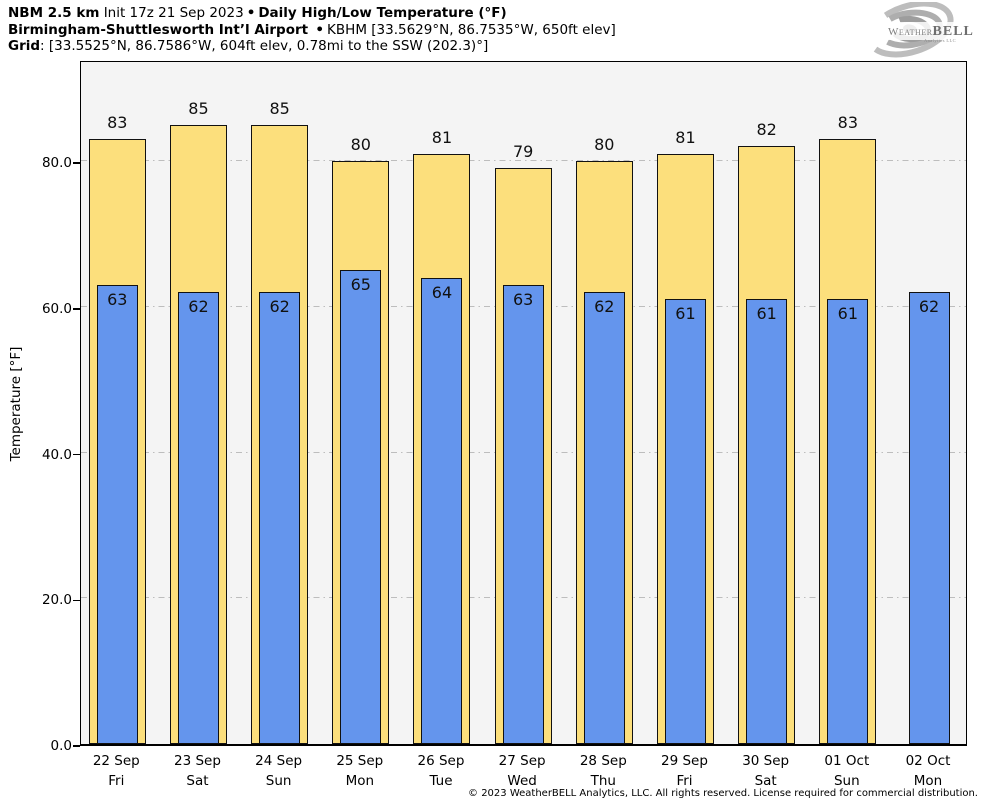 Image resolution: width=984 pixels, height=808 pixels. What do you see at coordinates (173, 13) in the screenshot?
I see `init-time: Init 17z 21 Sep 2023` at bounding box center [173, 13].